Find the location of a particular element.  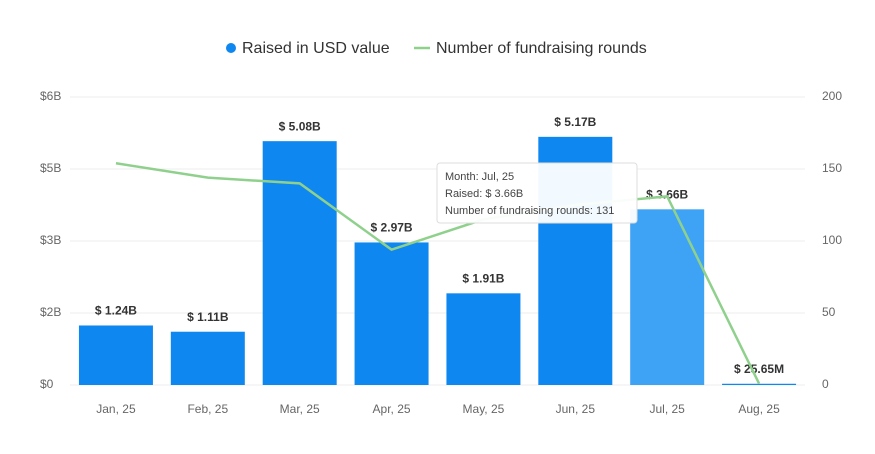

y-tick-label: $6B is located at coordinates (50, 96).